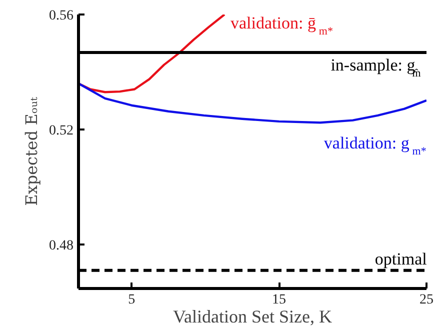 This screenshot has height=330, width=448. What do you see at coordinates (427, 300) in the screenshot?
I see `x-tick-label: 25` at bounding box center [427, 300].